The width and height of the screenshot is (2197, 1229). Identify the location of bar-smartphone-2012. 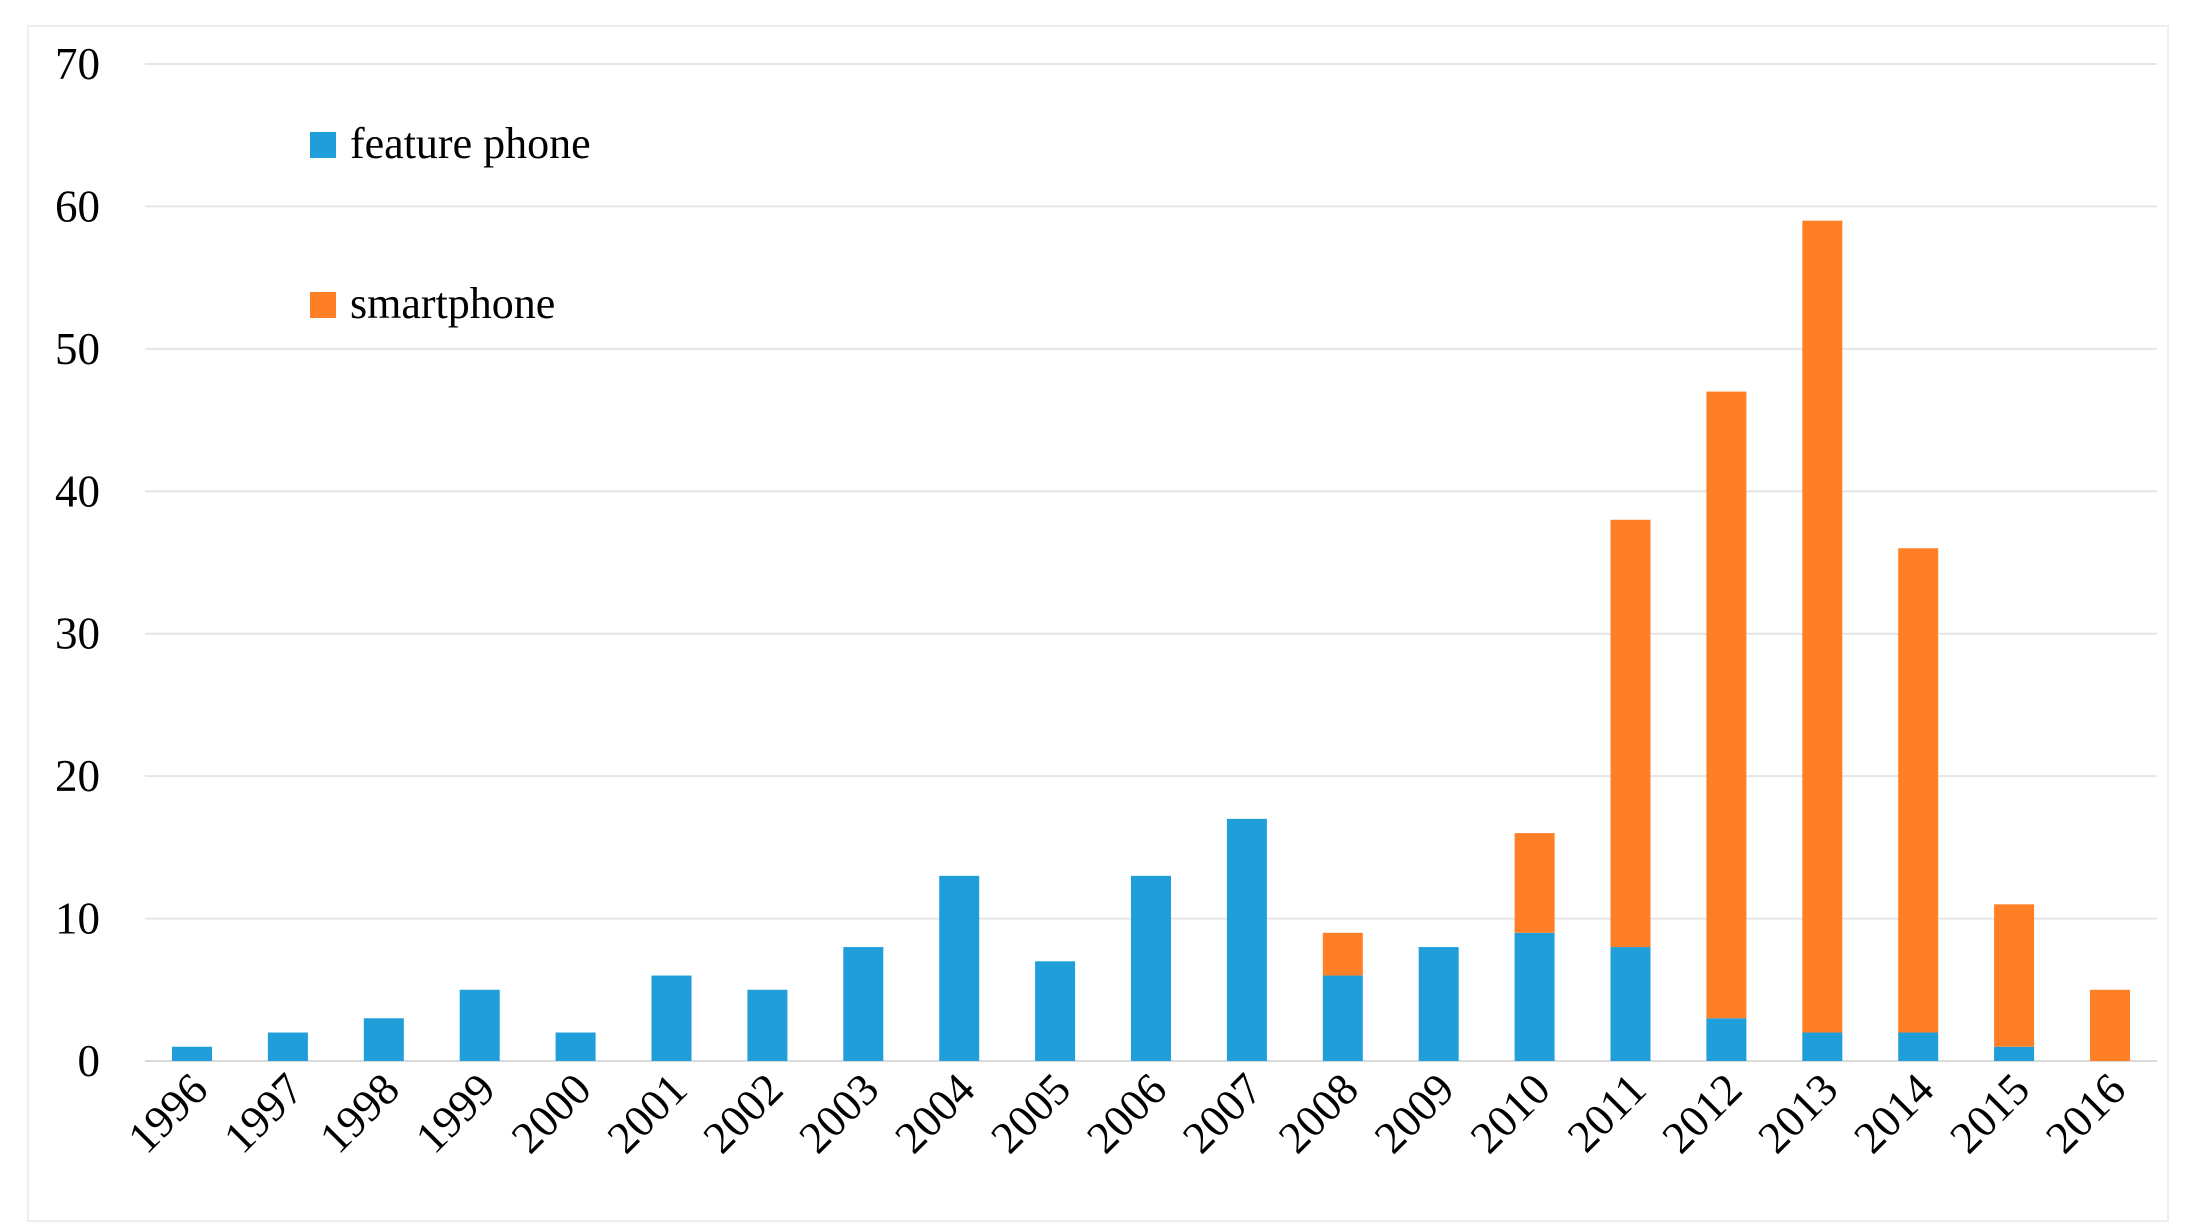
(1726, 705).